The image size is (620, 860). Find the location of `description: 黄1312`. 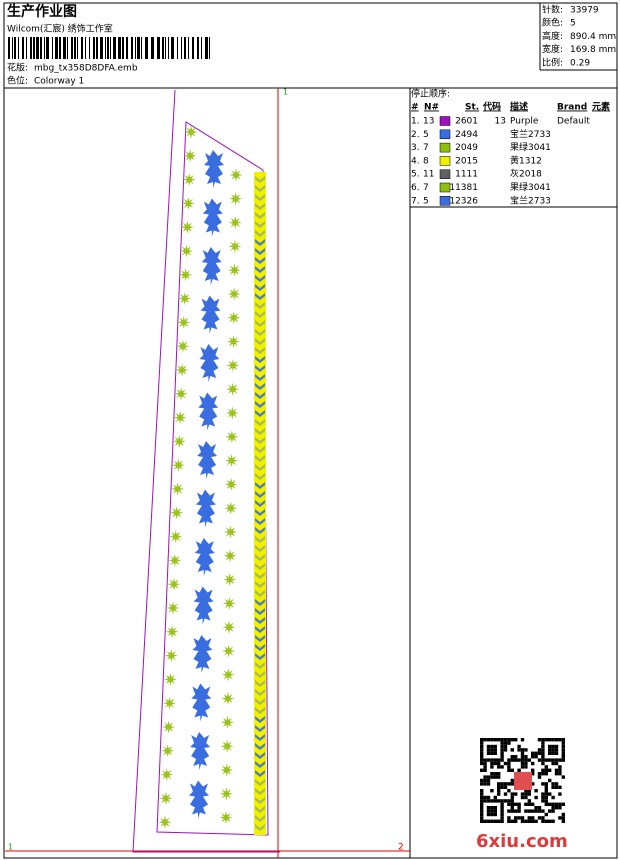

description: 黄1312 is located at coordinates (526, 160).